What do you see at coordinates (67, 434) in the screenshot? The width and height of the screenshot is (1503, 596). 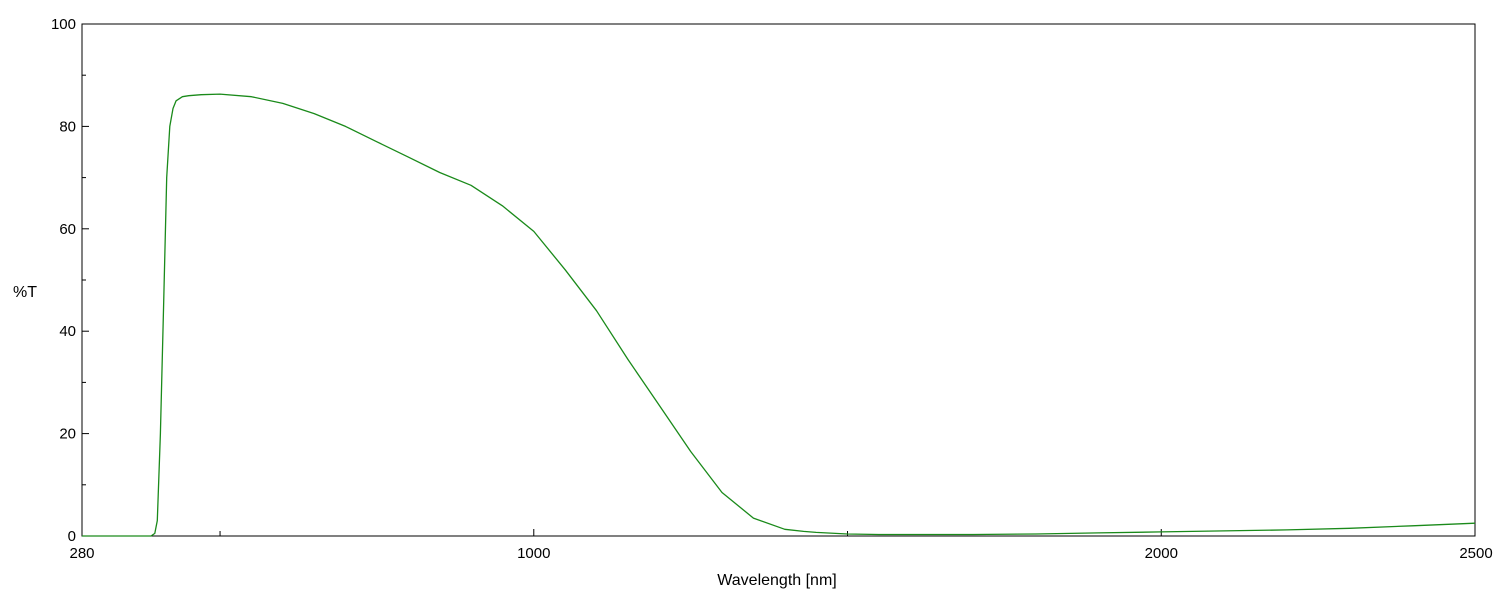 I see `y-tick-label: 20` at bounding box center [67, 434].